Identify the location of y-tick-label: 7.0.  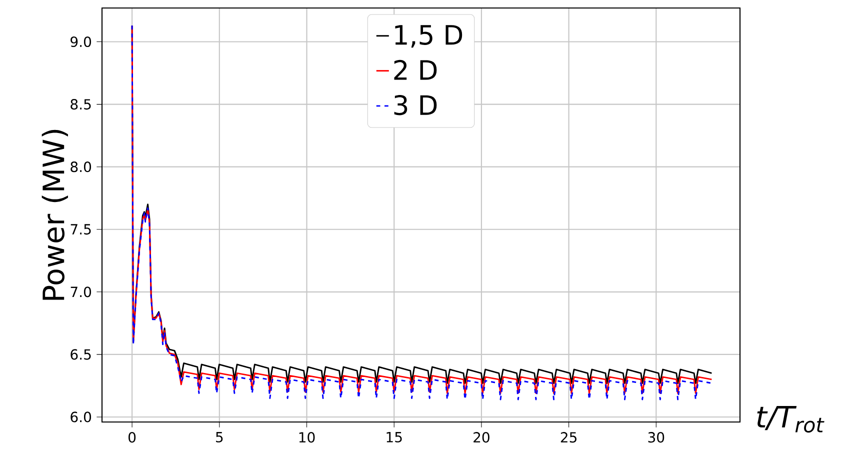
(81, 292).